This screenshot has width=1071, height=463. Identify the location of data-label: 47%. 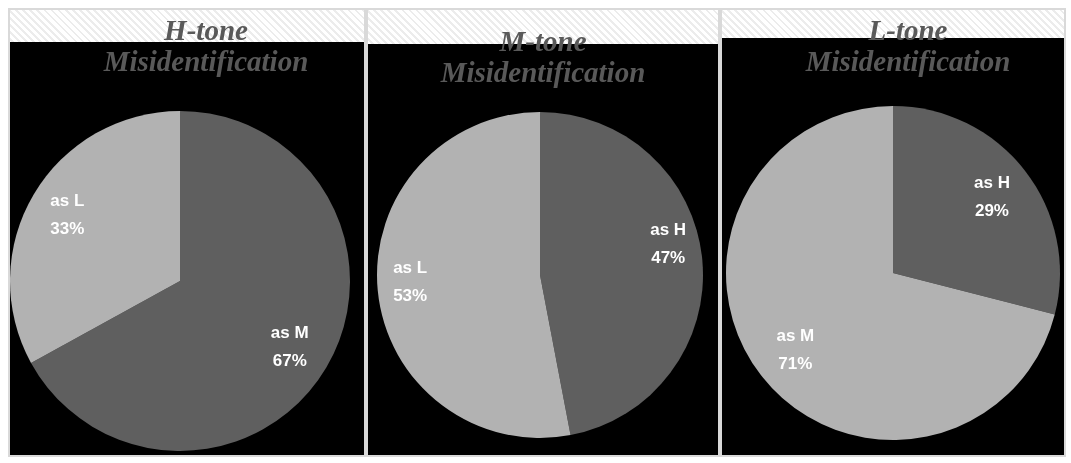
(668, 257).